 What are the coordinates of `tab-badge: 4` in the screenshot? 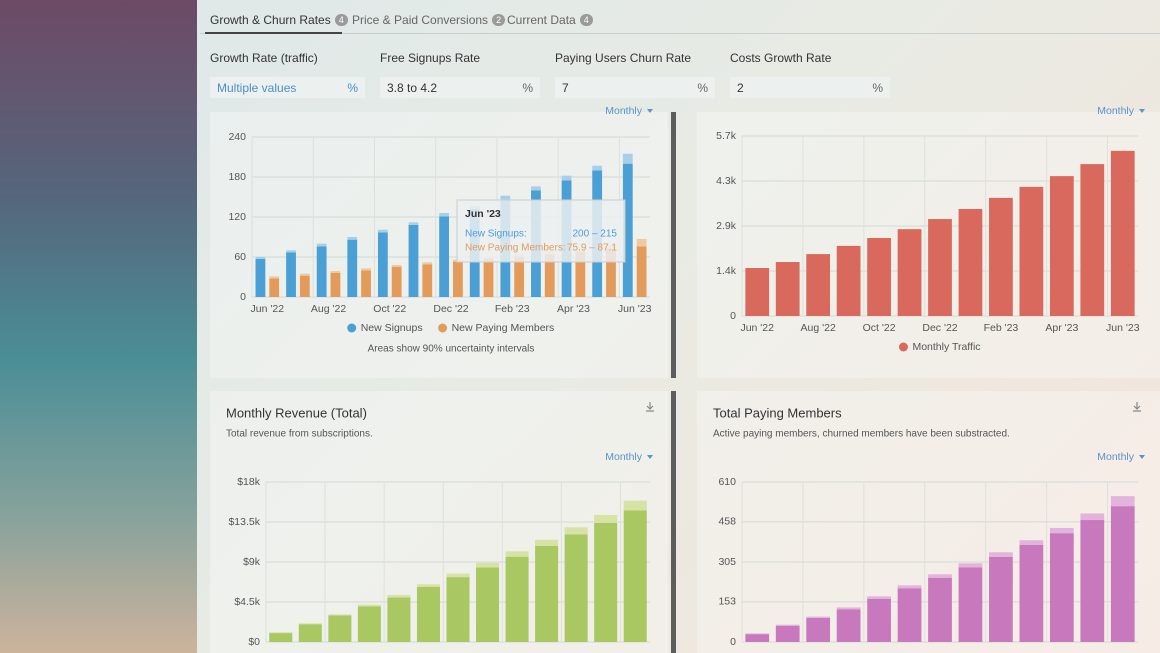 It's located at (586, 20).